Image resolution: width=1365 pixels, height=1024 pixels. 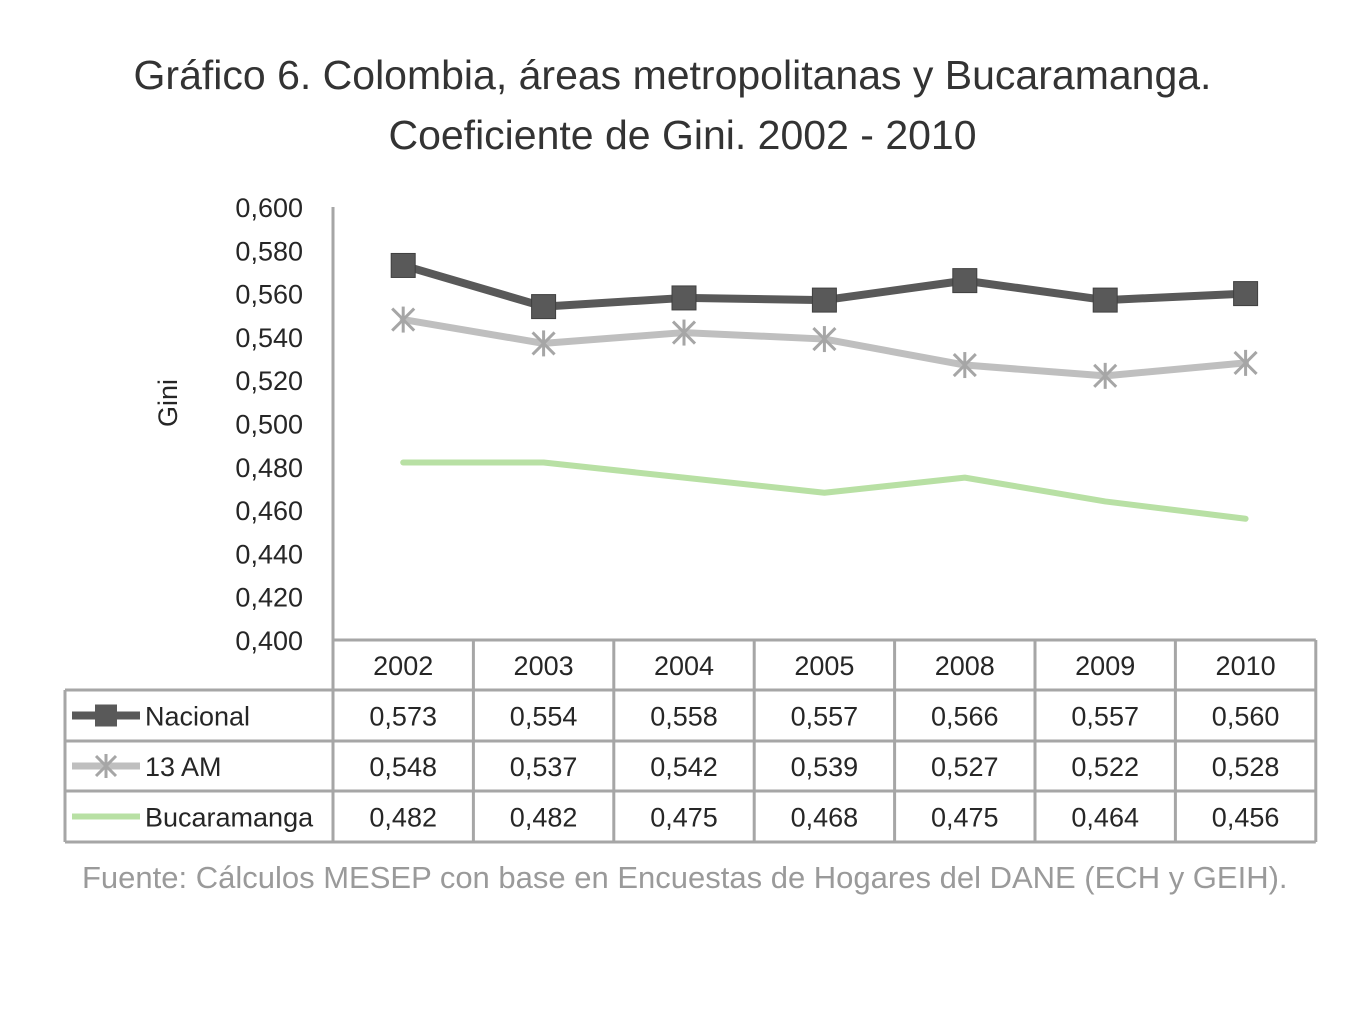 What do you see at coordinates (825, 767) in the screenshot?
I see `data-table-cell: 0,539` at bounding box center [825, 767].